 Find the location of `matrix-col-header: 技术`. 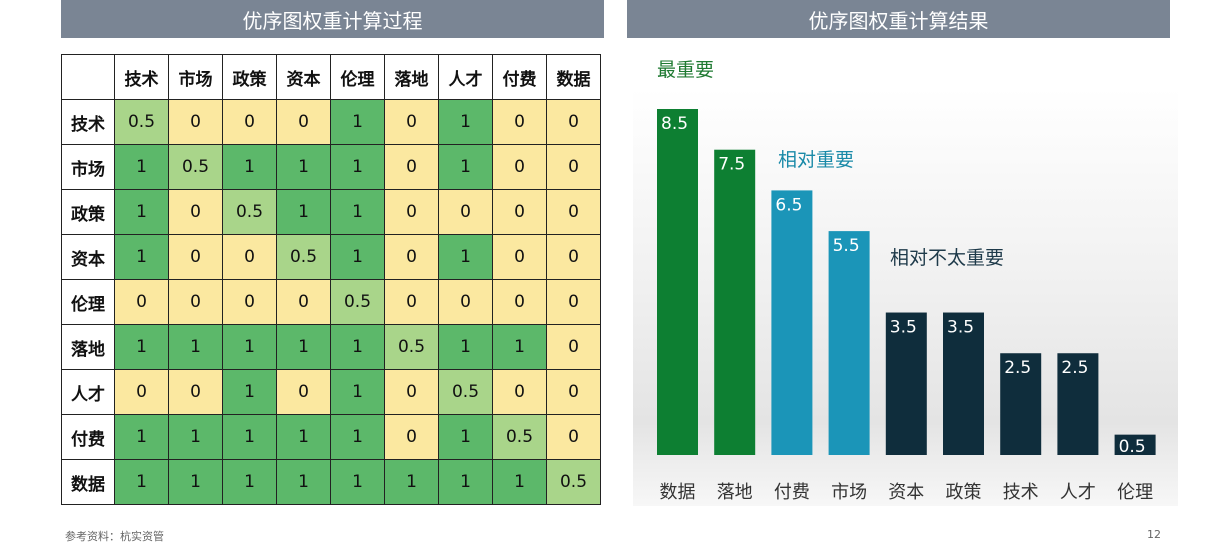

matrix-col-header: 技术 is located at coordinates (141, 77).